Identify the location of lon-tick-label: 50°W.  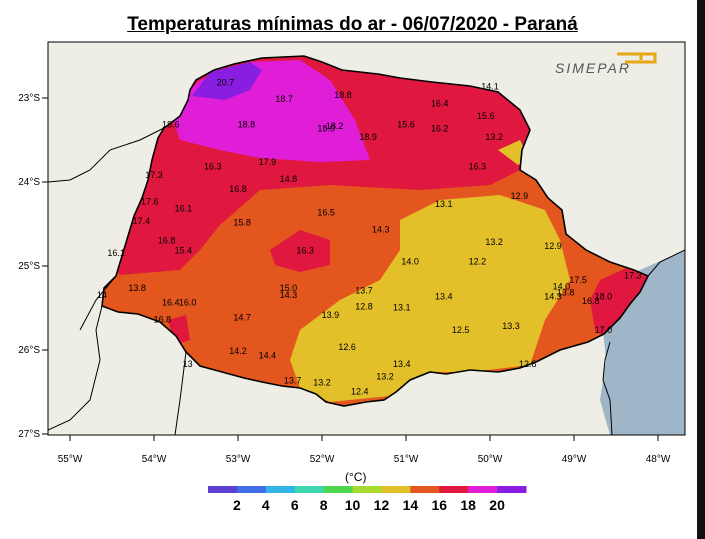
(490, 459).